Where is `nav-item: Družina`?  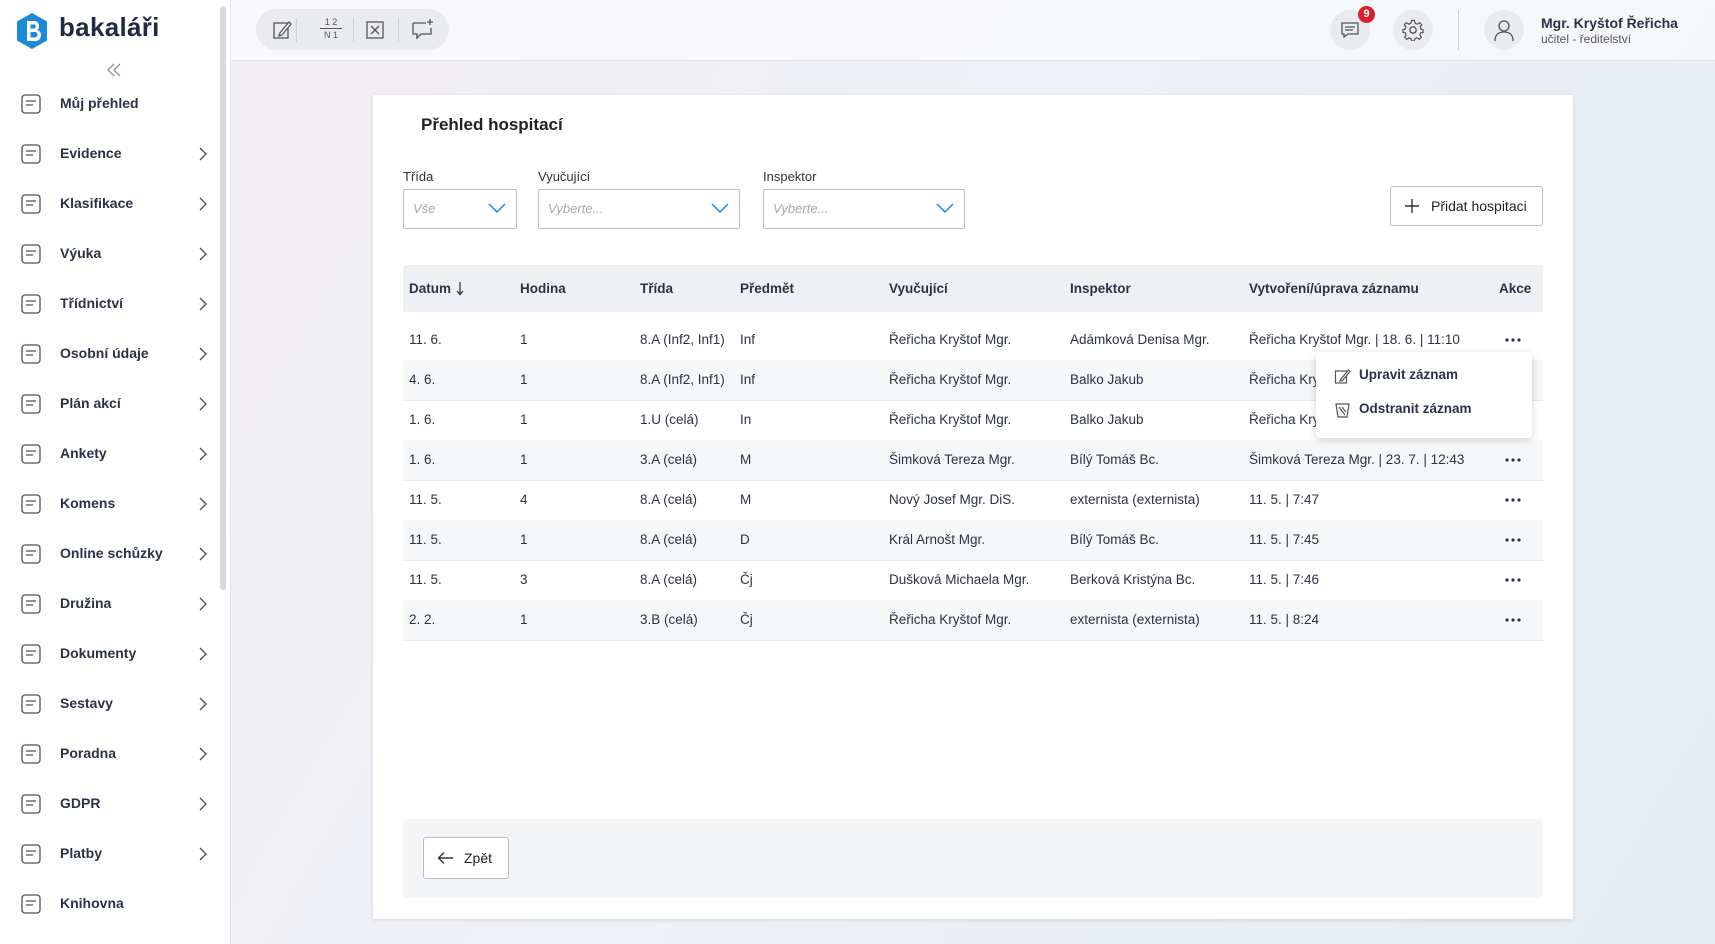 nav-item: Družina is located at coordinates (113, 604).